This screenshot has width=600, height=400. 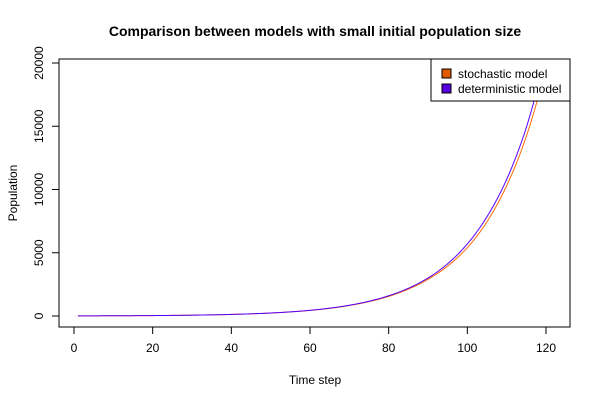 What do you see at coordinates (39, 126) in the screenshot?
I see `y-tick-label: 15000` at bounding box center [39, 126].